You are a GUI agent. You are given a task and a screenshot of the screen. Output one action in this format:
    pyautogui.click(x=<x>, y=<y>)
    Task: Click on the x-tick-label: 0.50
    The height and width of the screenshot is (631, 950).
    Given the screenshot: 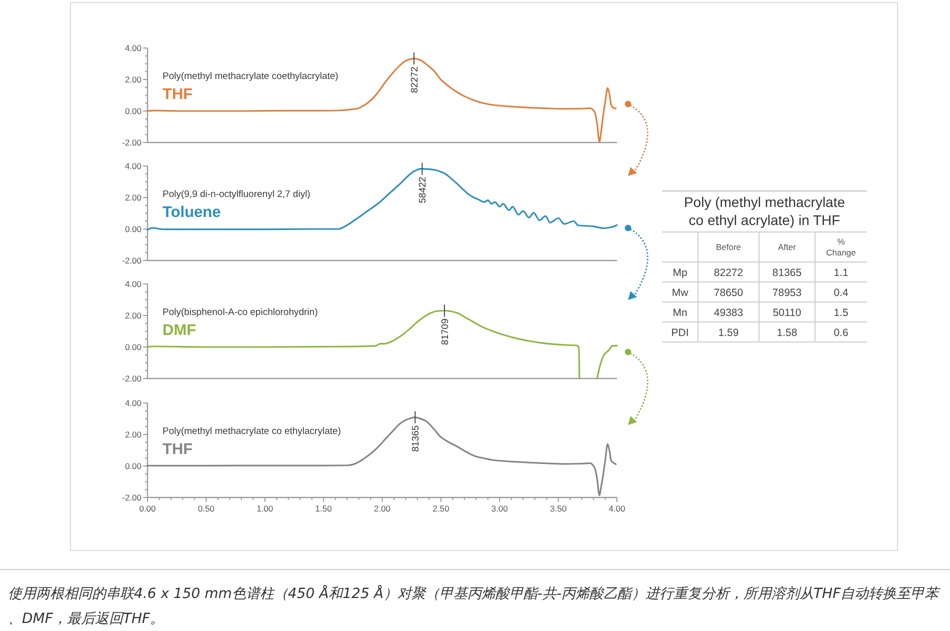 What is the action you would take?
    pyautogui.click(x=206, y=509)
    